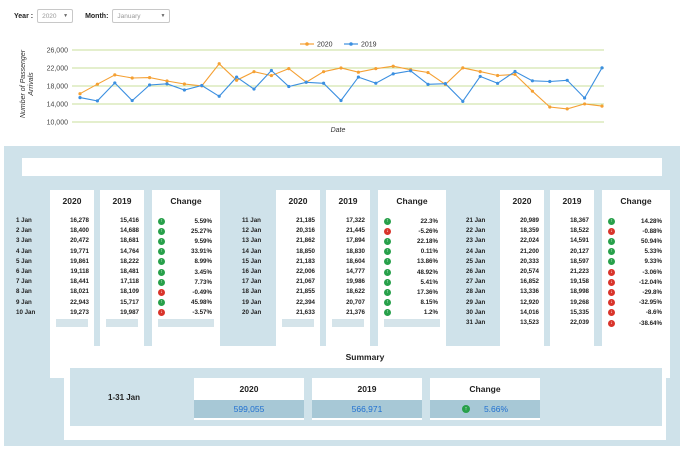 The image size is (680, 456). What do you see at coordinates (24, 220) in the screenshot?
I see `row-date: 1 Jan` at bounding box center [24, 220].